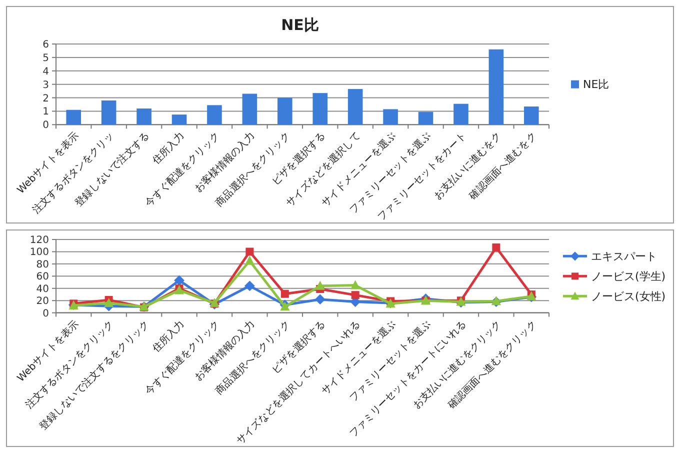 The image size is (680, 453). Describe the element at coordinates (628, 276) in the screenshot. I see `legend-label: ノービス(学生)` at that location.